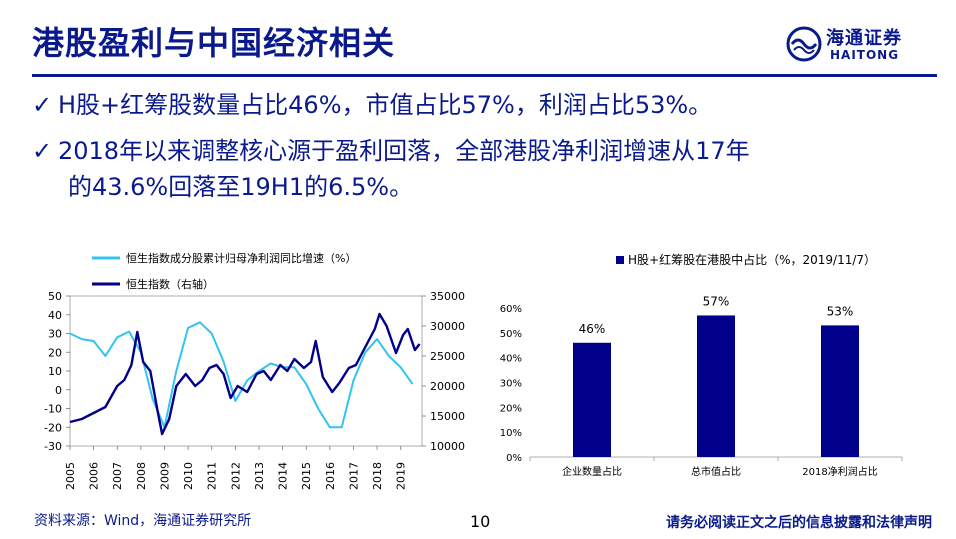 The height and width of the screenshot is (539, 956). I want to click on right-tick-label: 30000, so click(447, 326).